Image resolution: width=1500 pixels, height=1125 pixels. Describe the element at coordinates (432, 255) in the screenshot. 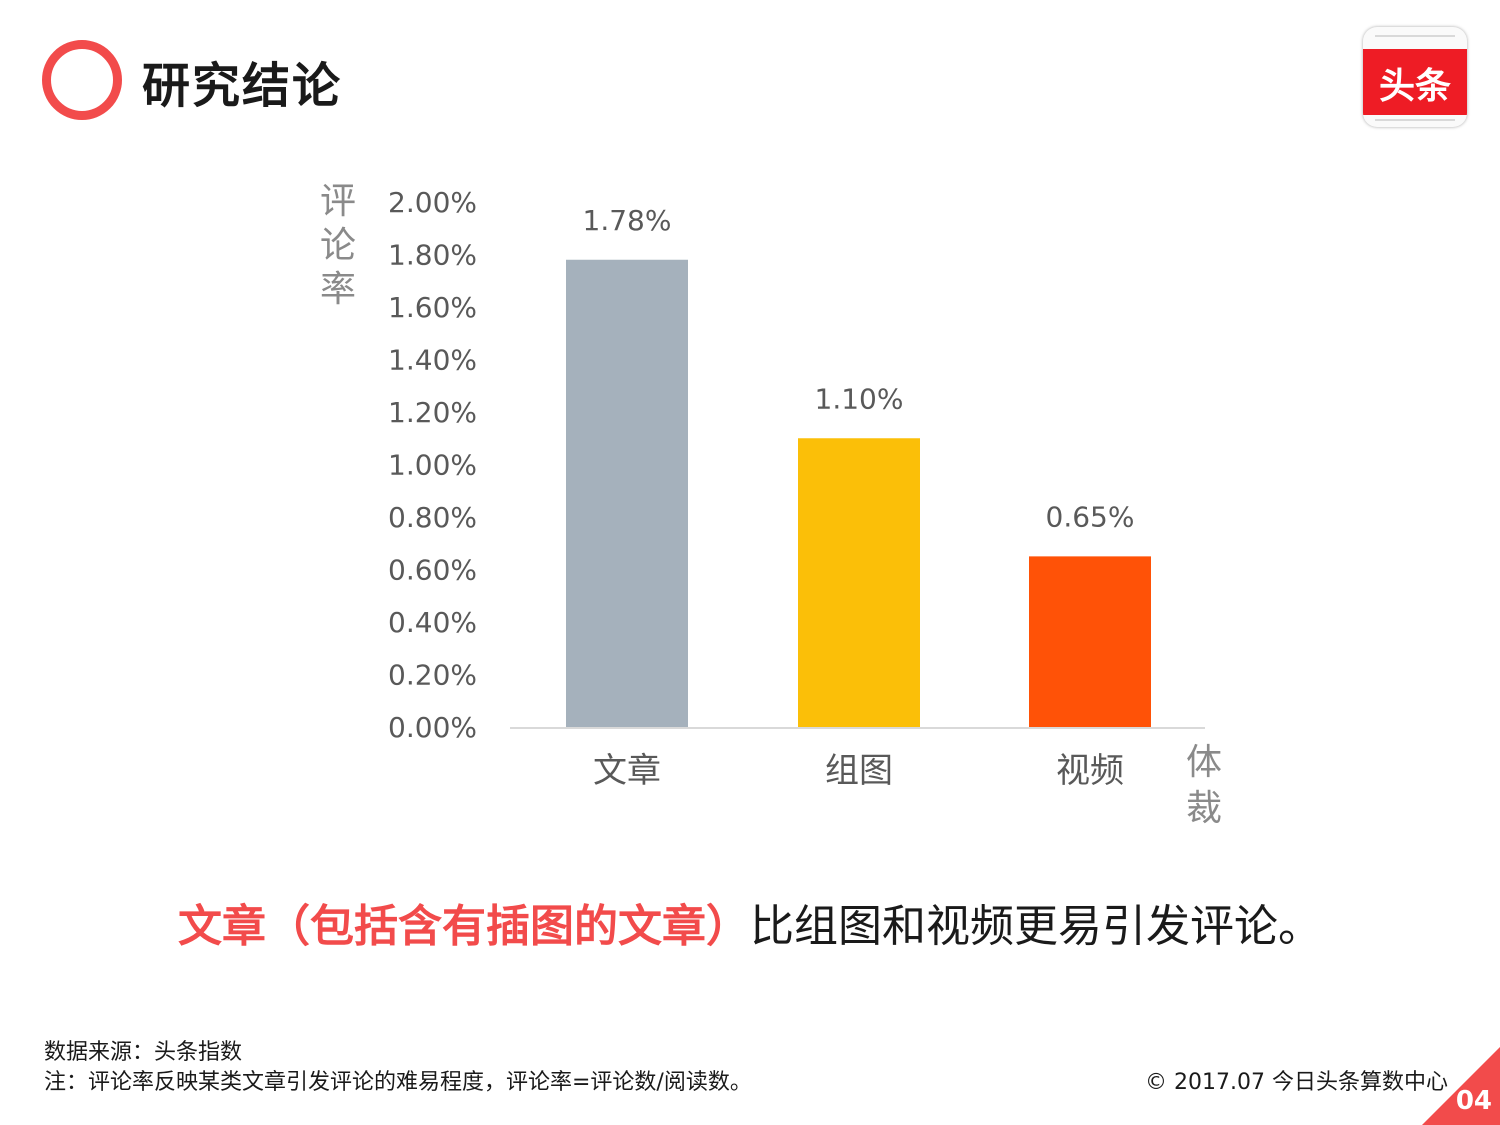

I see `y-tick-label: 1.80%` at that location.